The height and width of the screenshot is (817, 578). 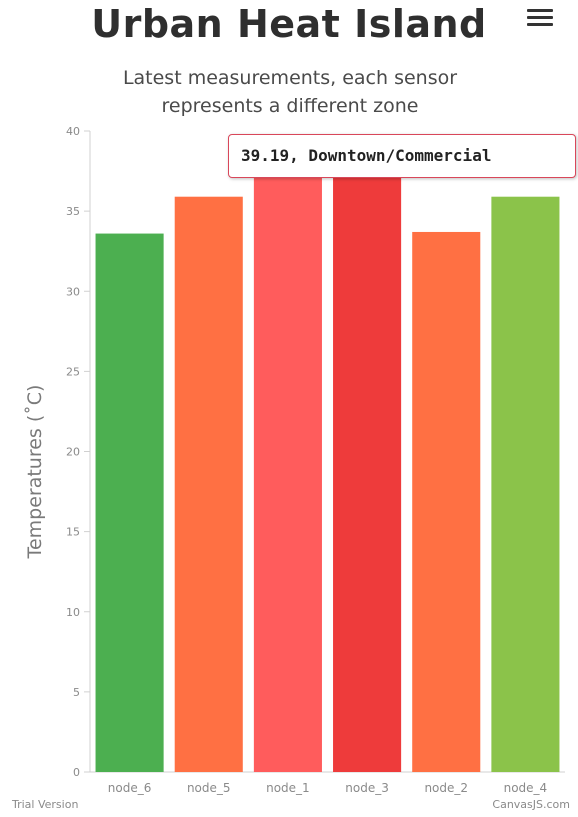 What do you see at coordinates (73, 211) in the screenshot?
I see `y-tick-label: 35` at bounding box center [73, 211].